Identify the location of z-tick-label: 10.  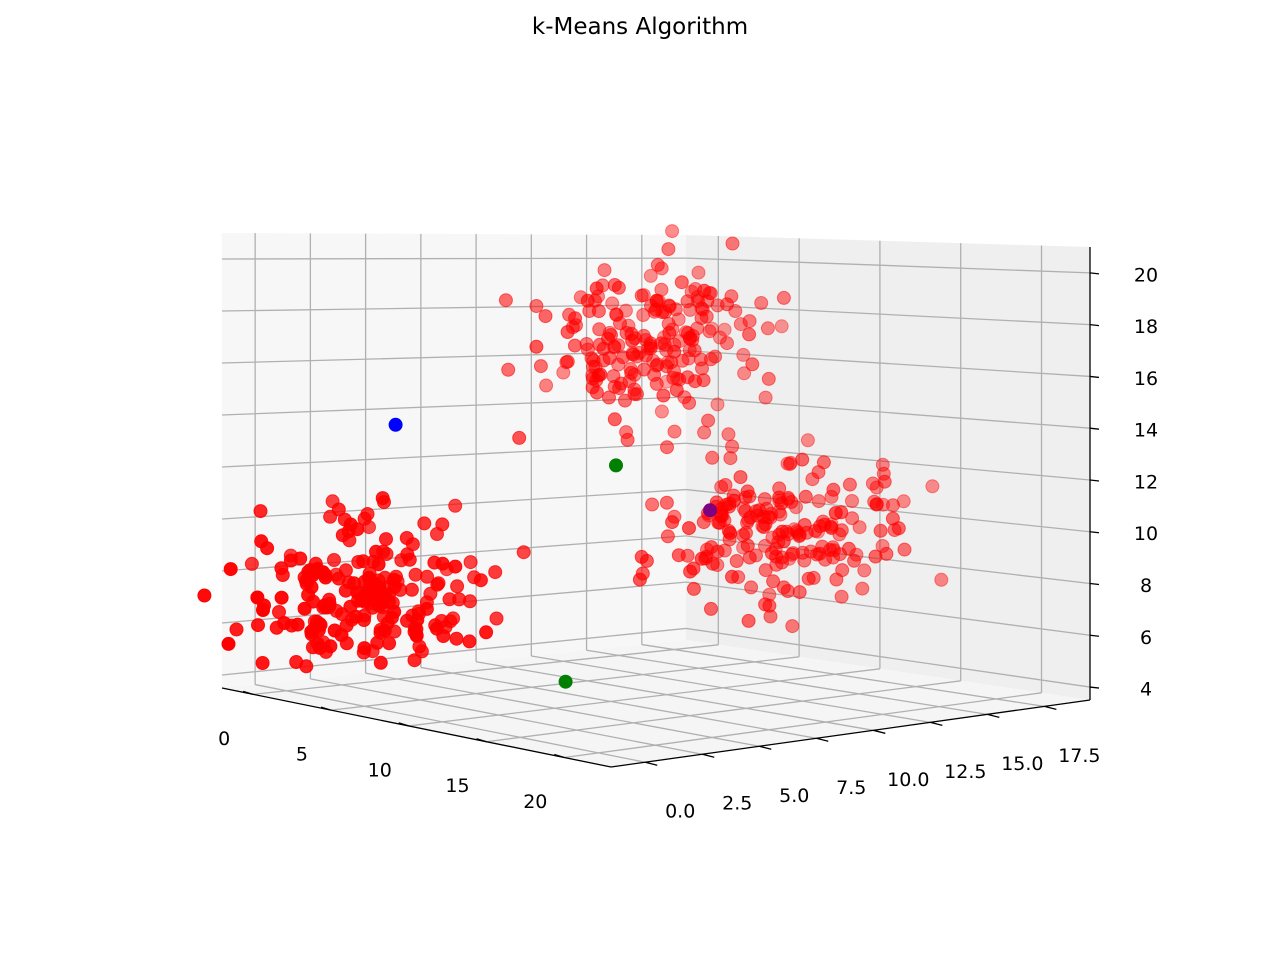
(1146, 534).